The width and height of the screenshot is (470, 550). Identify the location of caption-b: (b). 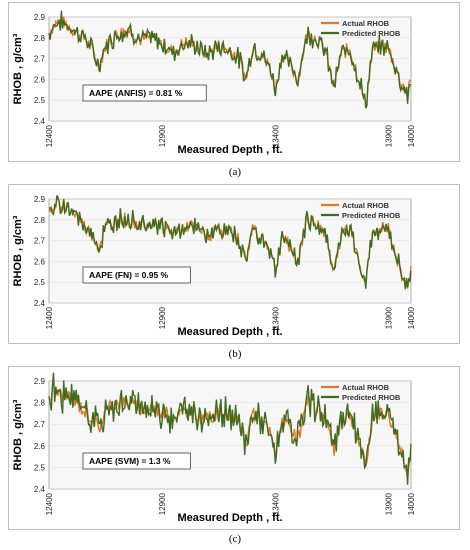
(235, 354).